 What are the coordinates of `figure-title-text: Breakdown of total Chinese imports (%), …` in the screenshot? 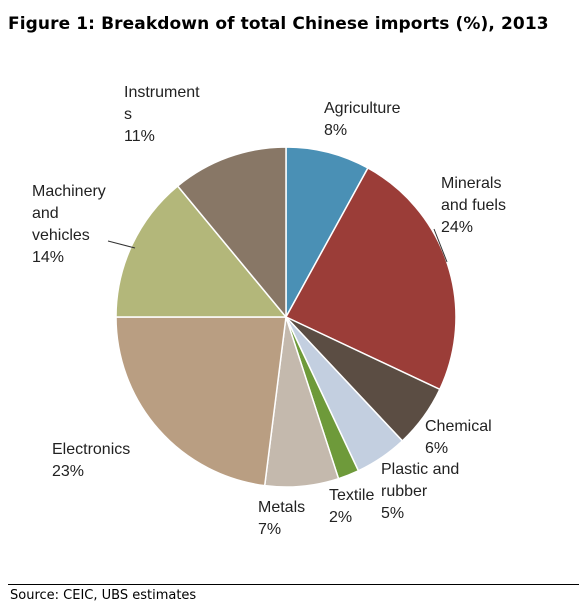 It's located at (325, 24).